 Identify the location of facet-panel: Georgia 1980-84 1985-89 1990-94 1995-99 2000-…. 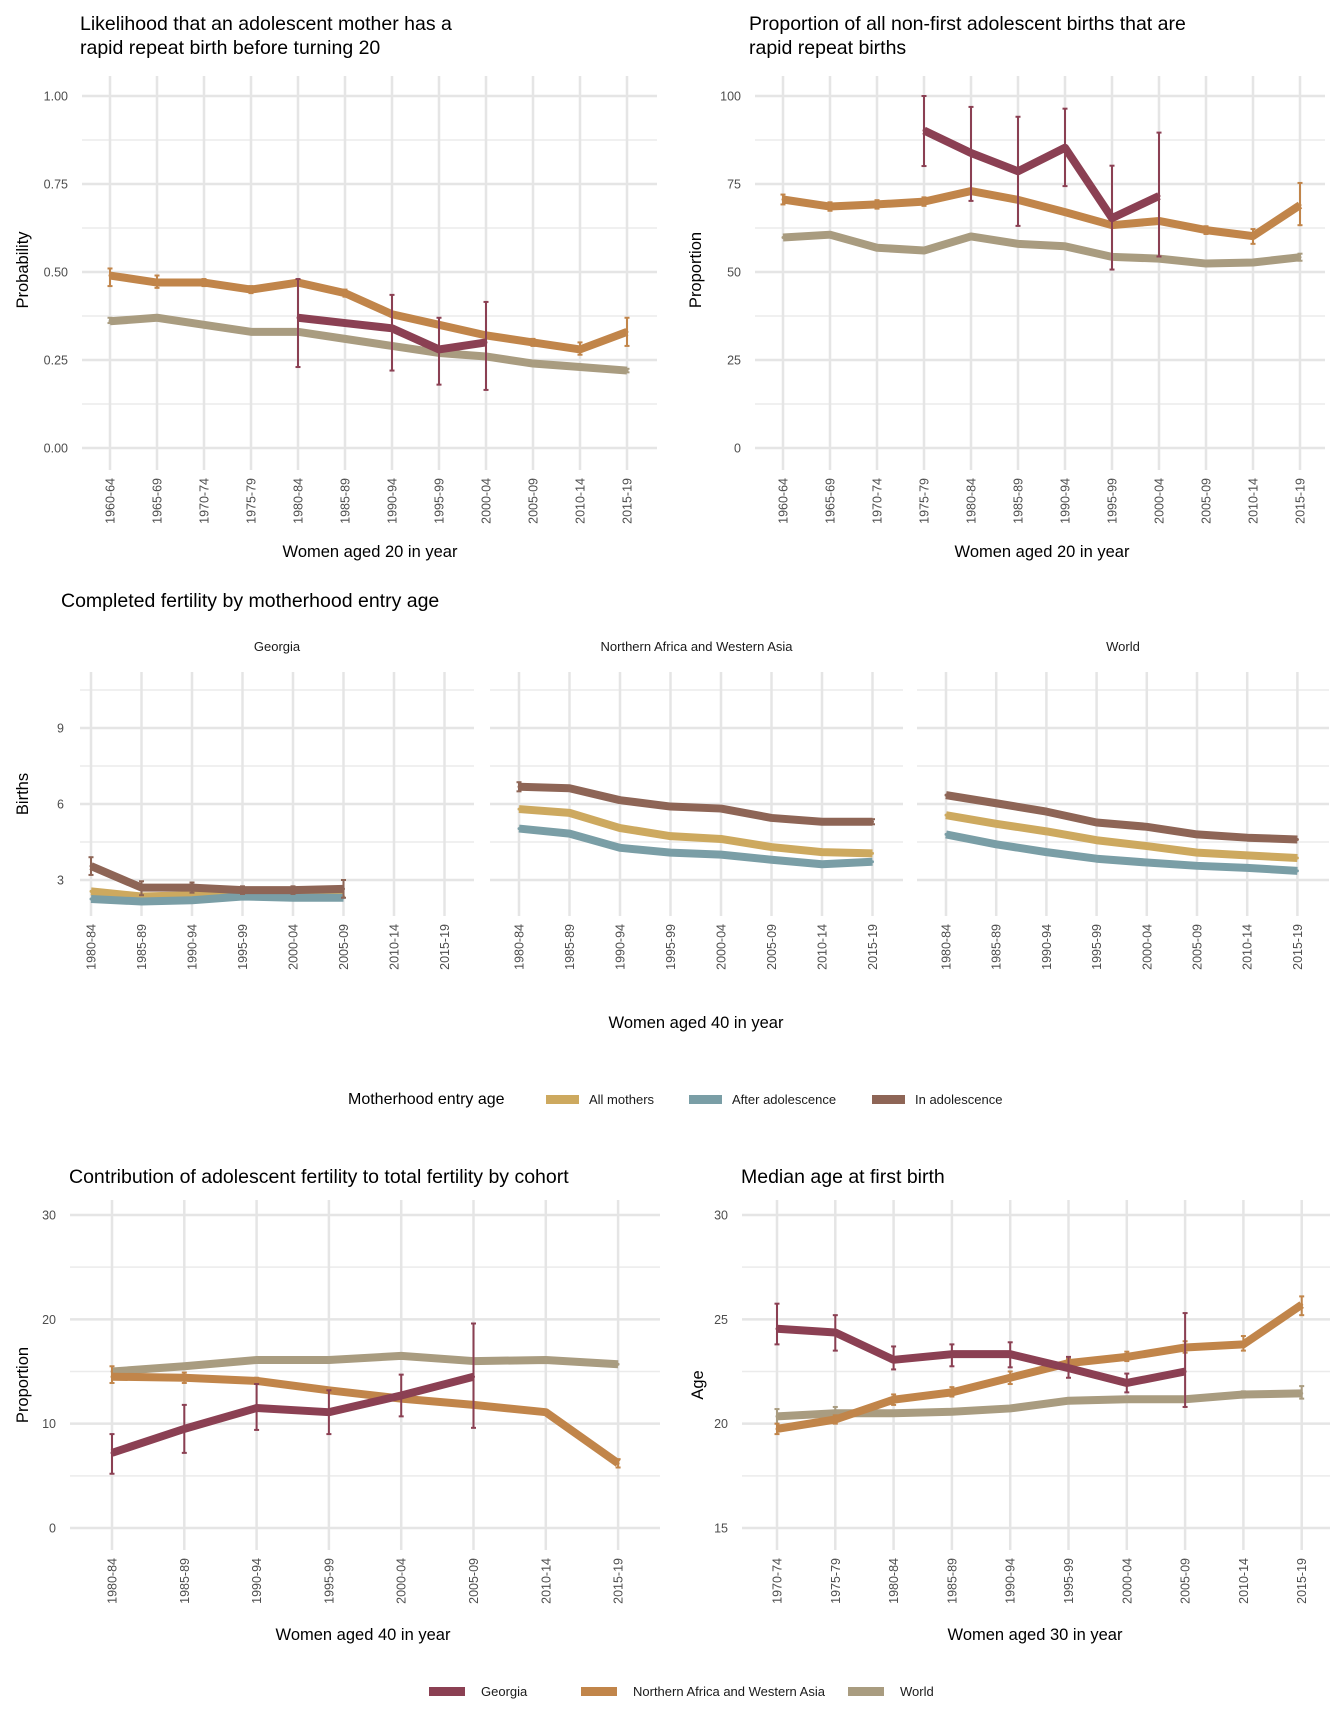
(277, 804).